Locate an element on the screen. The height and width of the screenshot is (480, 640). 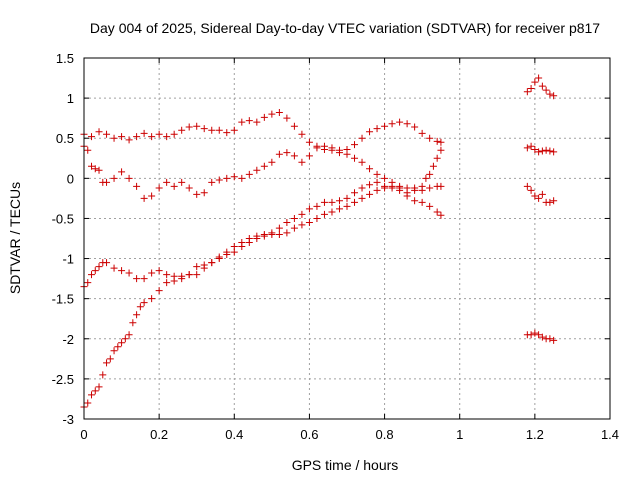
x-tick-label: 0 is located at coordinates (83, 434).